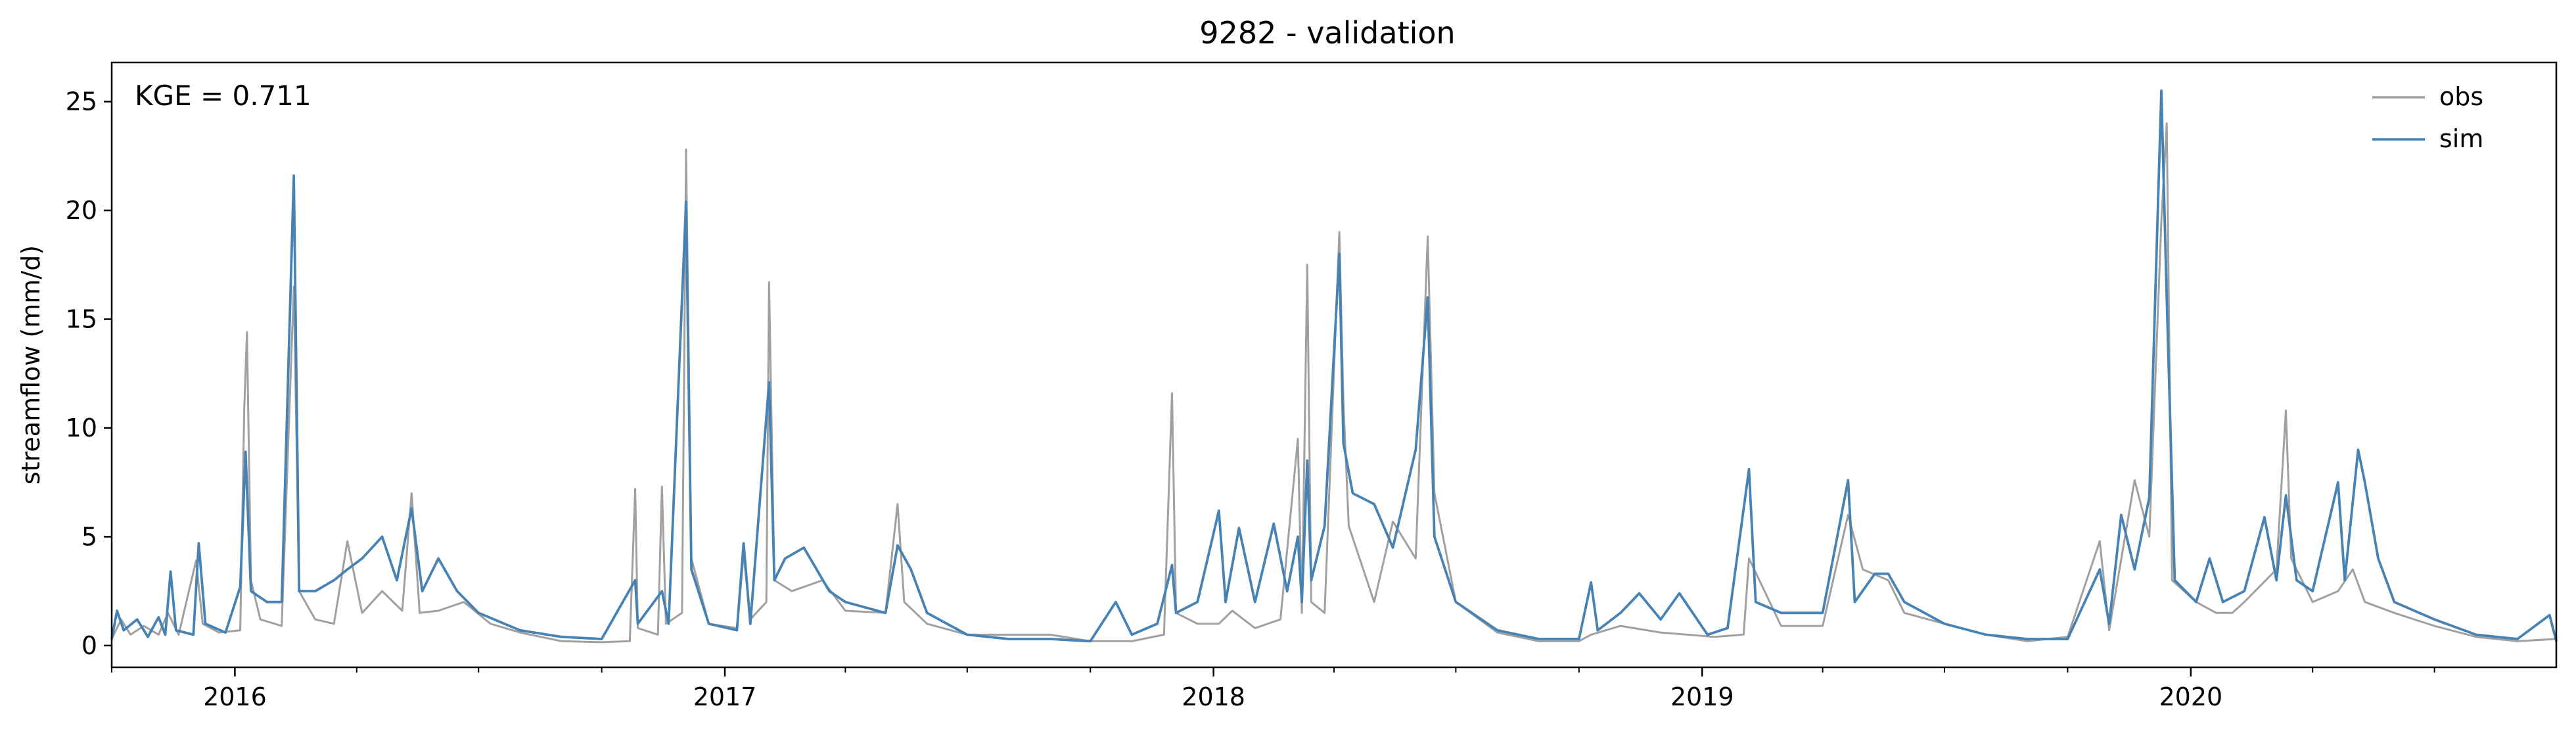 The height and width of the screenshot is (735, 2576). What do you see at coordinates (82, 210) in the screenshot?
I see `y-tick-label: 20` at bounding box center [82, 210].